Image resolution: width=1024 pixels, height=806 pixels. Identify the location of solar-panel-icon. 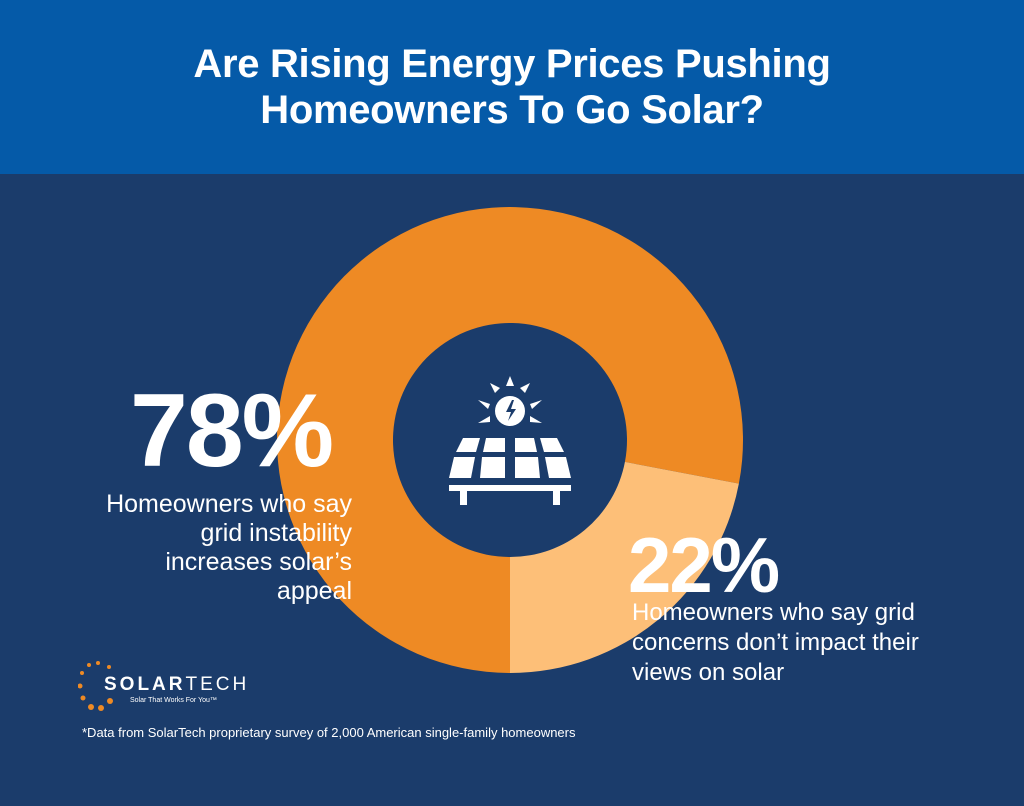
(510, 440).